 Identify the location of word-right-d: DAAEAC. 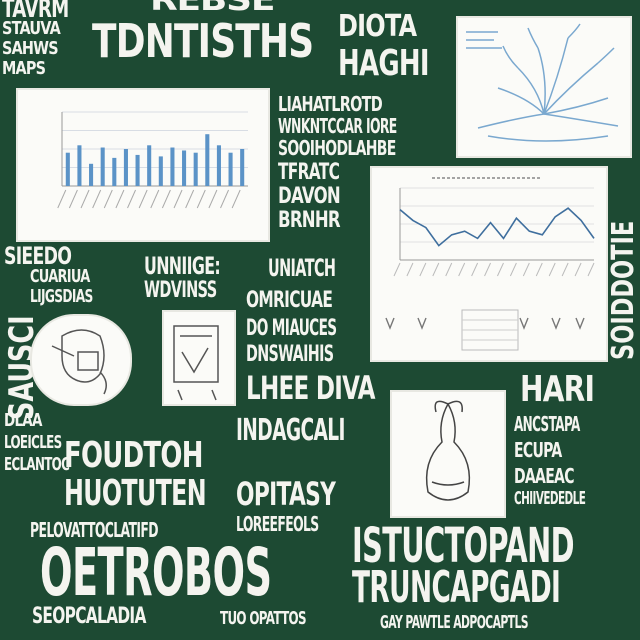
(544, 476).